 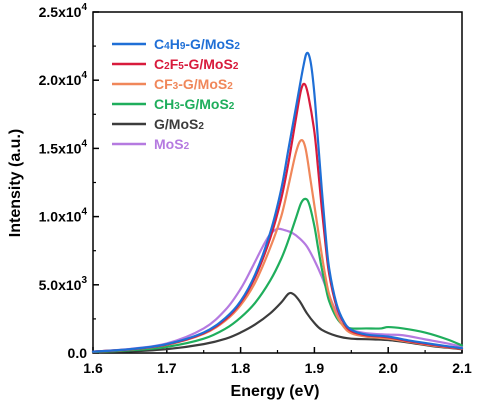 I want to click on y-tick-label: 1.0x10⁴, so click(x=63, y=216).